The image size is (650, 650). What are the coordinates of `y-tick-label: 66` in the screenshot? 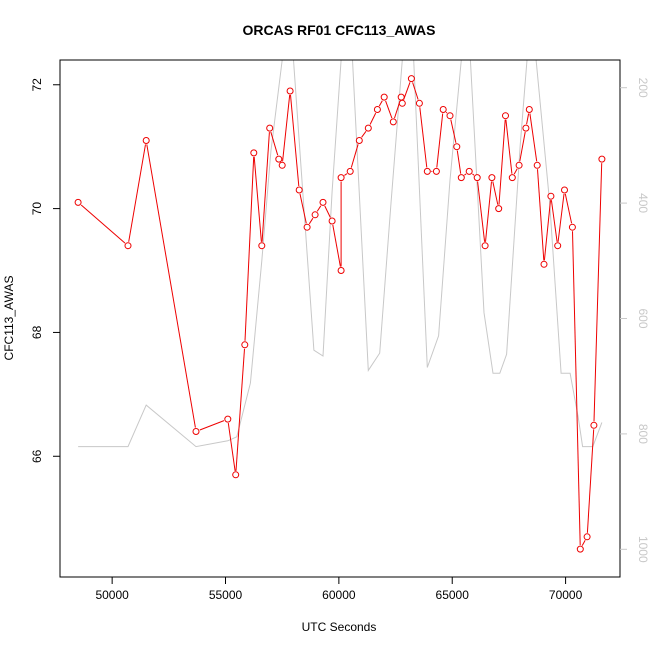 It's located at (37, 456).